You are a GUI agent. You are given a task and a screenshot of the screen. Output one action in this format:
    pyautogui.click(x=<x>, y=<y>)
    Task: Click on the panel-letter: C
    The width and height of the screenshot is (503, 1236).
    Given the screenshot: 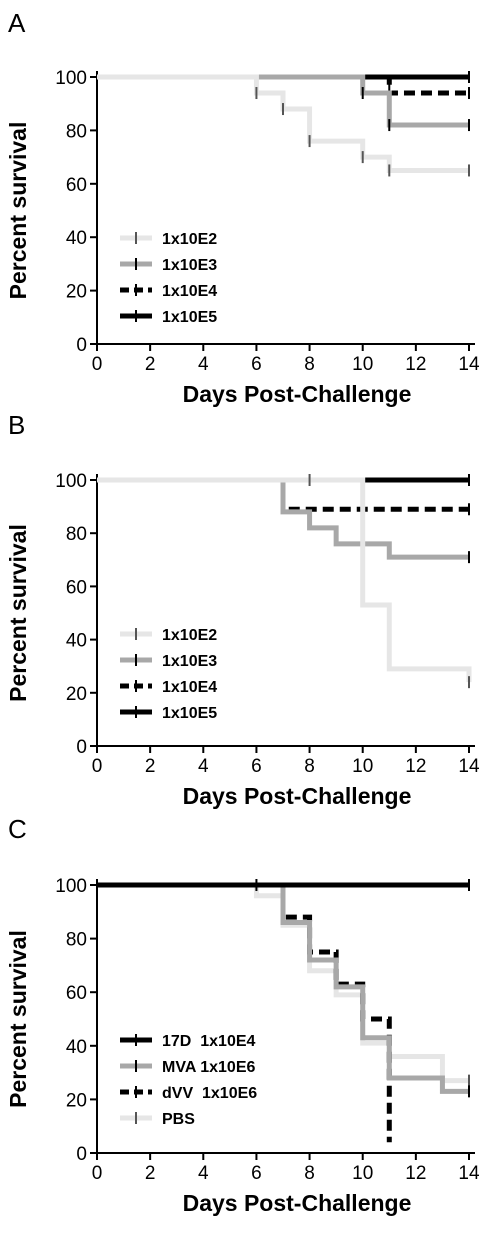 What is the action you would take?
    pyautogui.click(x=17, y=829)
    